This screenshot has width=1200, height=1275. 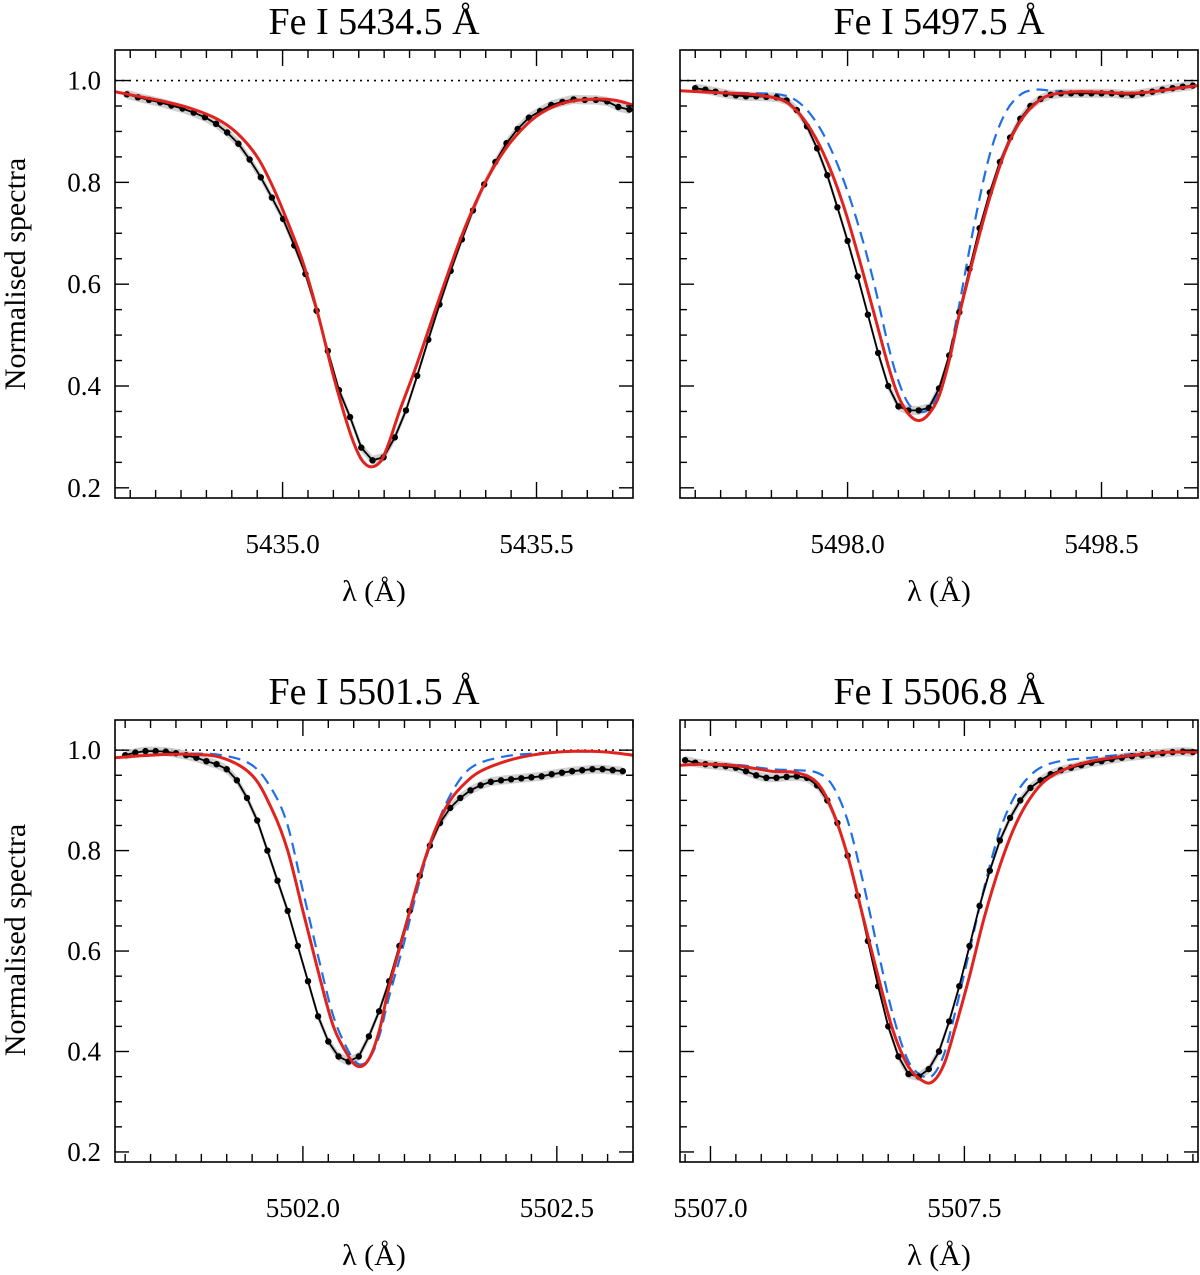 I want to click on panel-title: Fe I 5501.5 Å, so click(x=374, y=692).